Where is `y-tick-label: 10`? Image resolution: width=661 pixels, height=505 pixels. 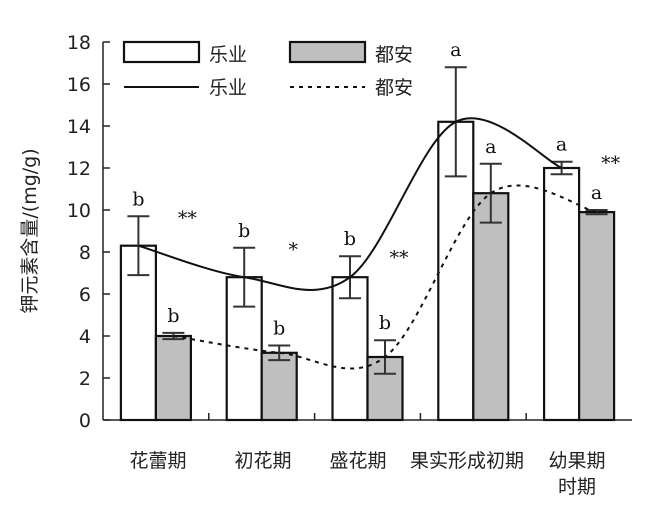 y-tick-label: 10 is located at coordinates (79, 211).